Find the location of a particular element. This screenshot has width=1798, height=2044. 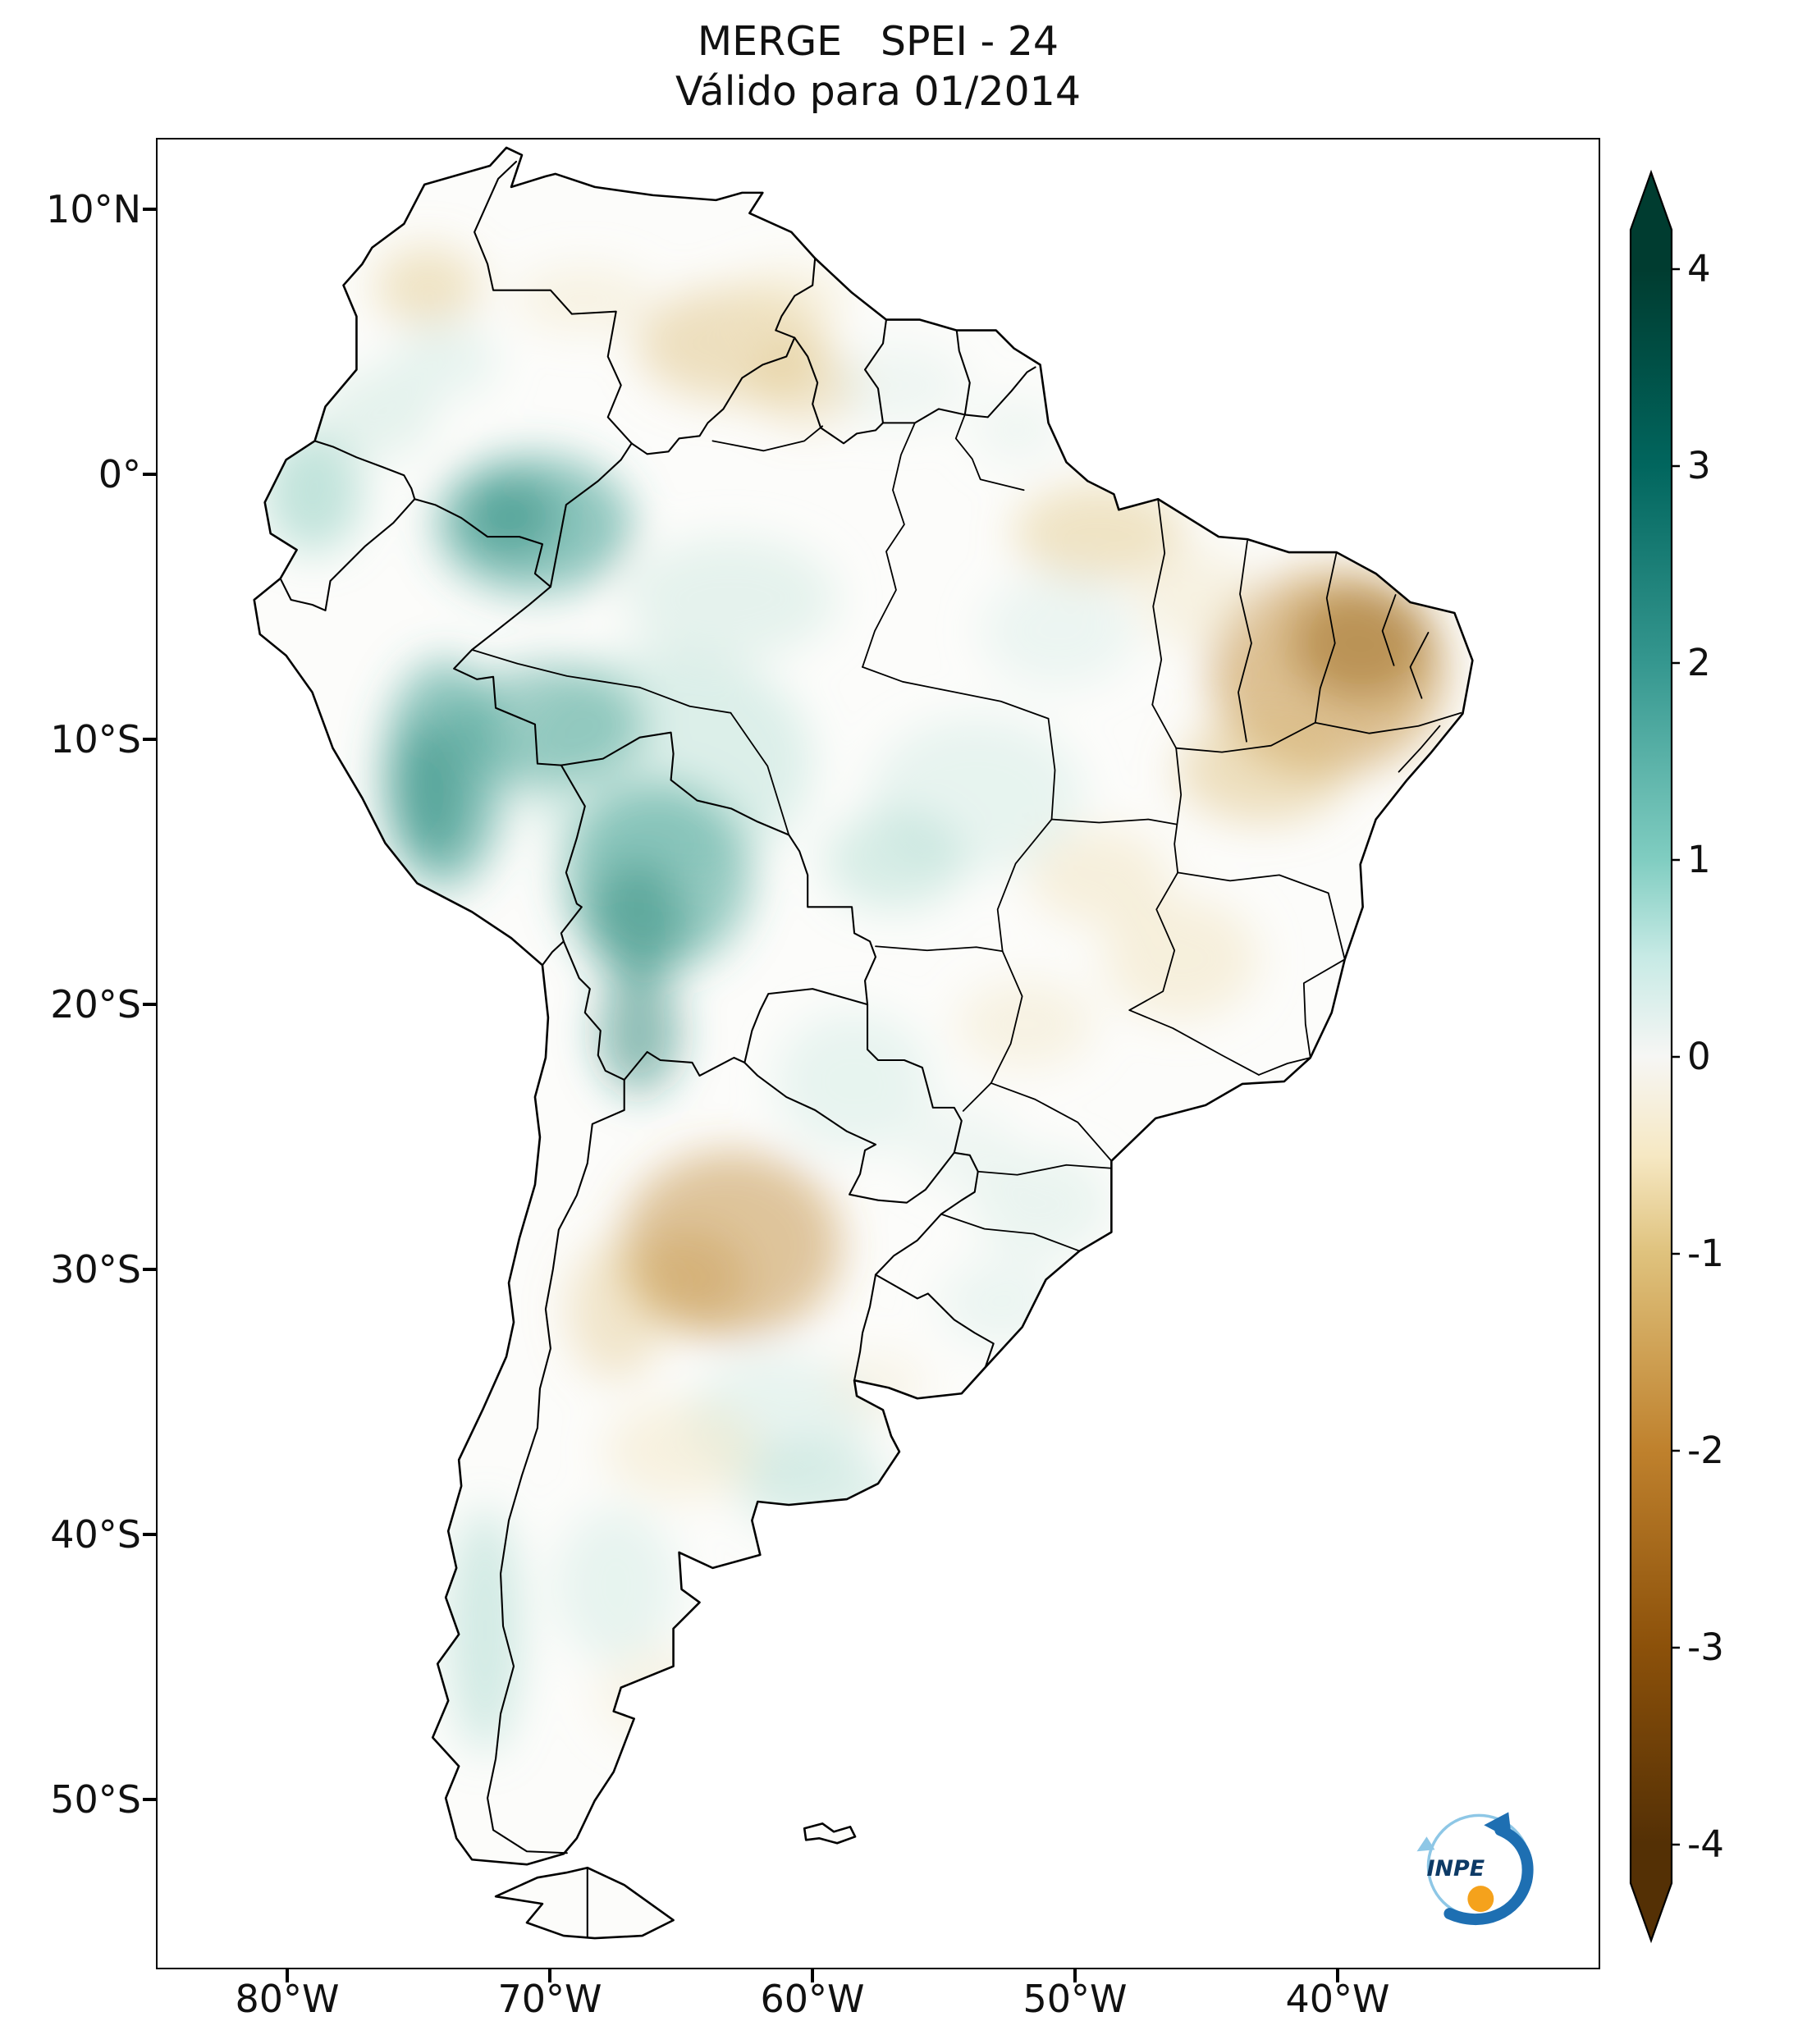

guiana-brazil-border is located at coordinates (999, 392).